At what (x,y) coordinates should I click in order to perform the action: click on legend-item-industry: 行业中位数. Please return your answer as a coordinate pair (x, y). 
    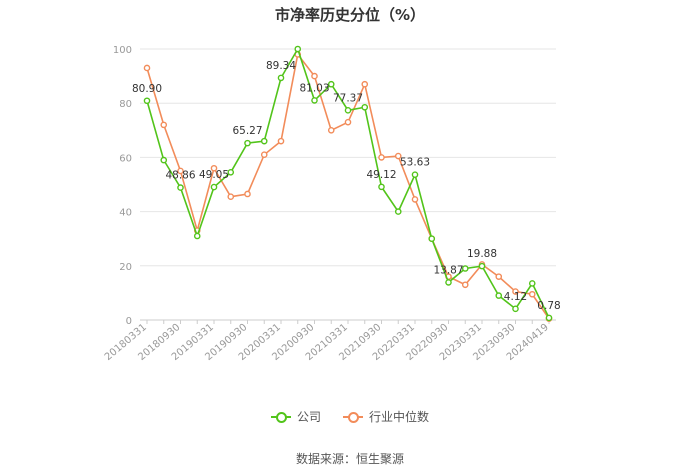
    Looking at the image, I should click on (386, 416).